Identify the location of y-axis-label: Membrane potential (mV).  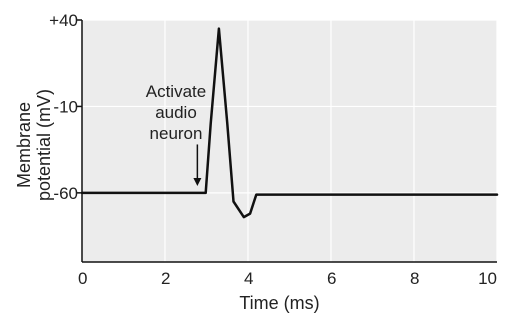
(34, 145).